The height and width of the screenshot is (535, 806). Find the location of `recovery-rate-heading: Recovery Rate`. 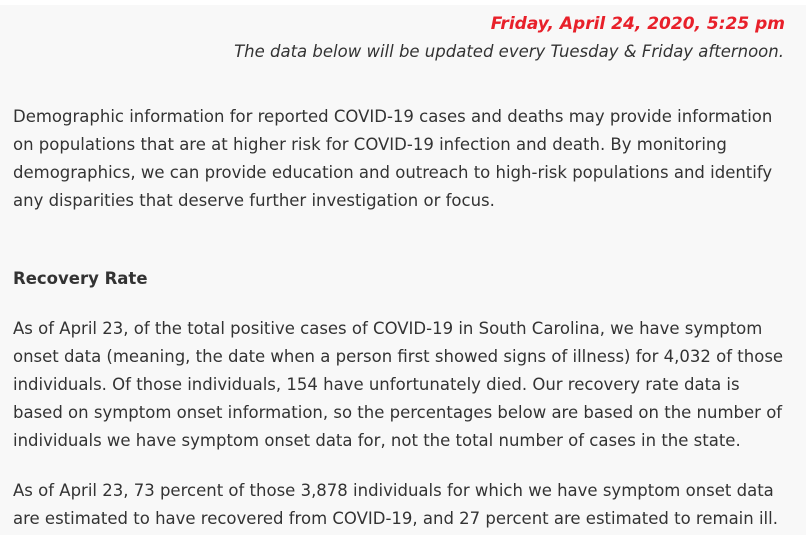

recovery-rate-heading: Recovery Rate is located at coordinates (80, 278).